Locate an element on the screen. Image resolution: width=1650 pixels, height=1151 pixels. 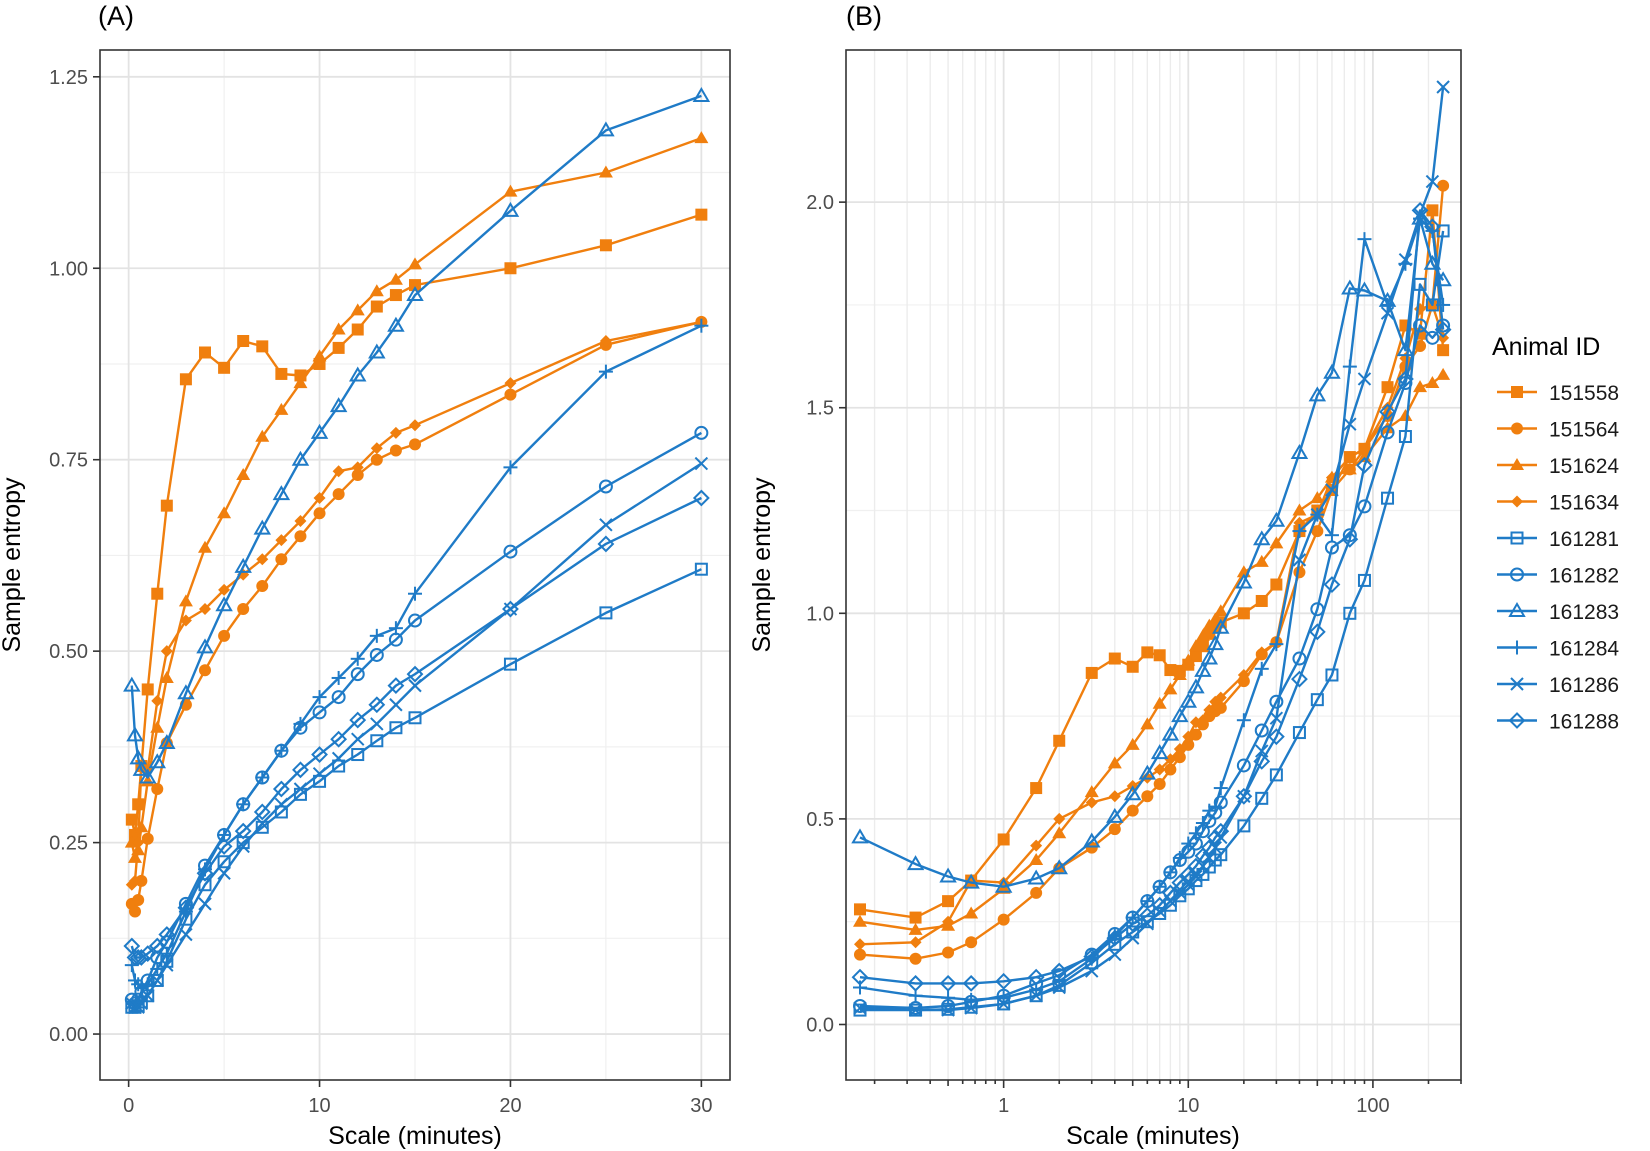
y-tick-label: 2.0 is located at coordinates (820, 203).